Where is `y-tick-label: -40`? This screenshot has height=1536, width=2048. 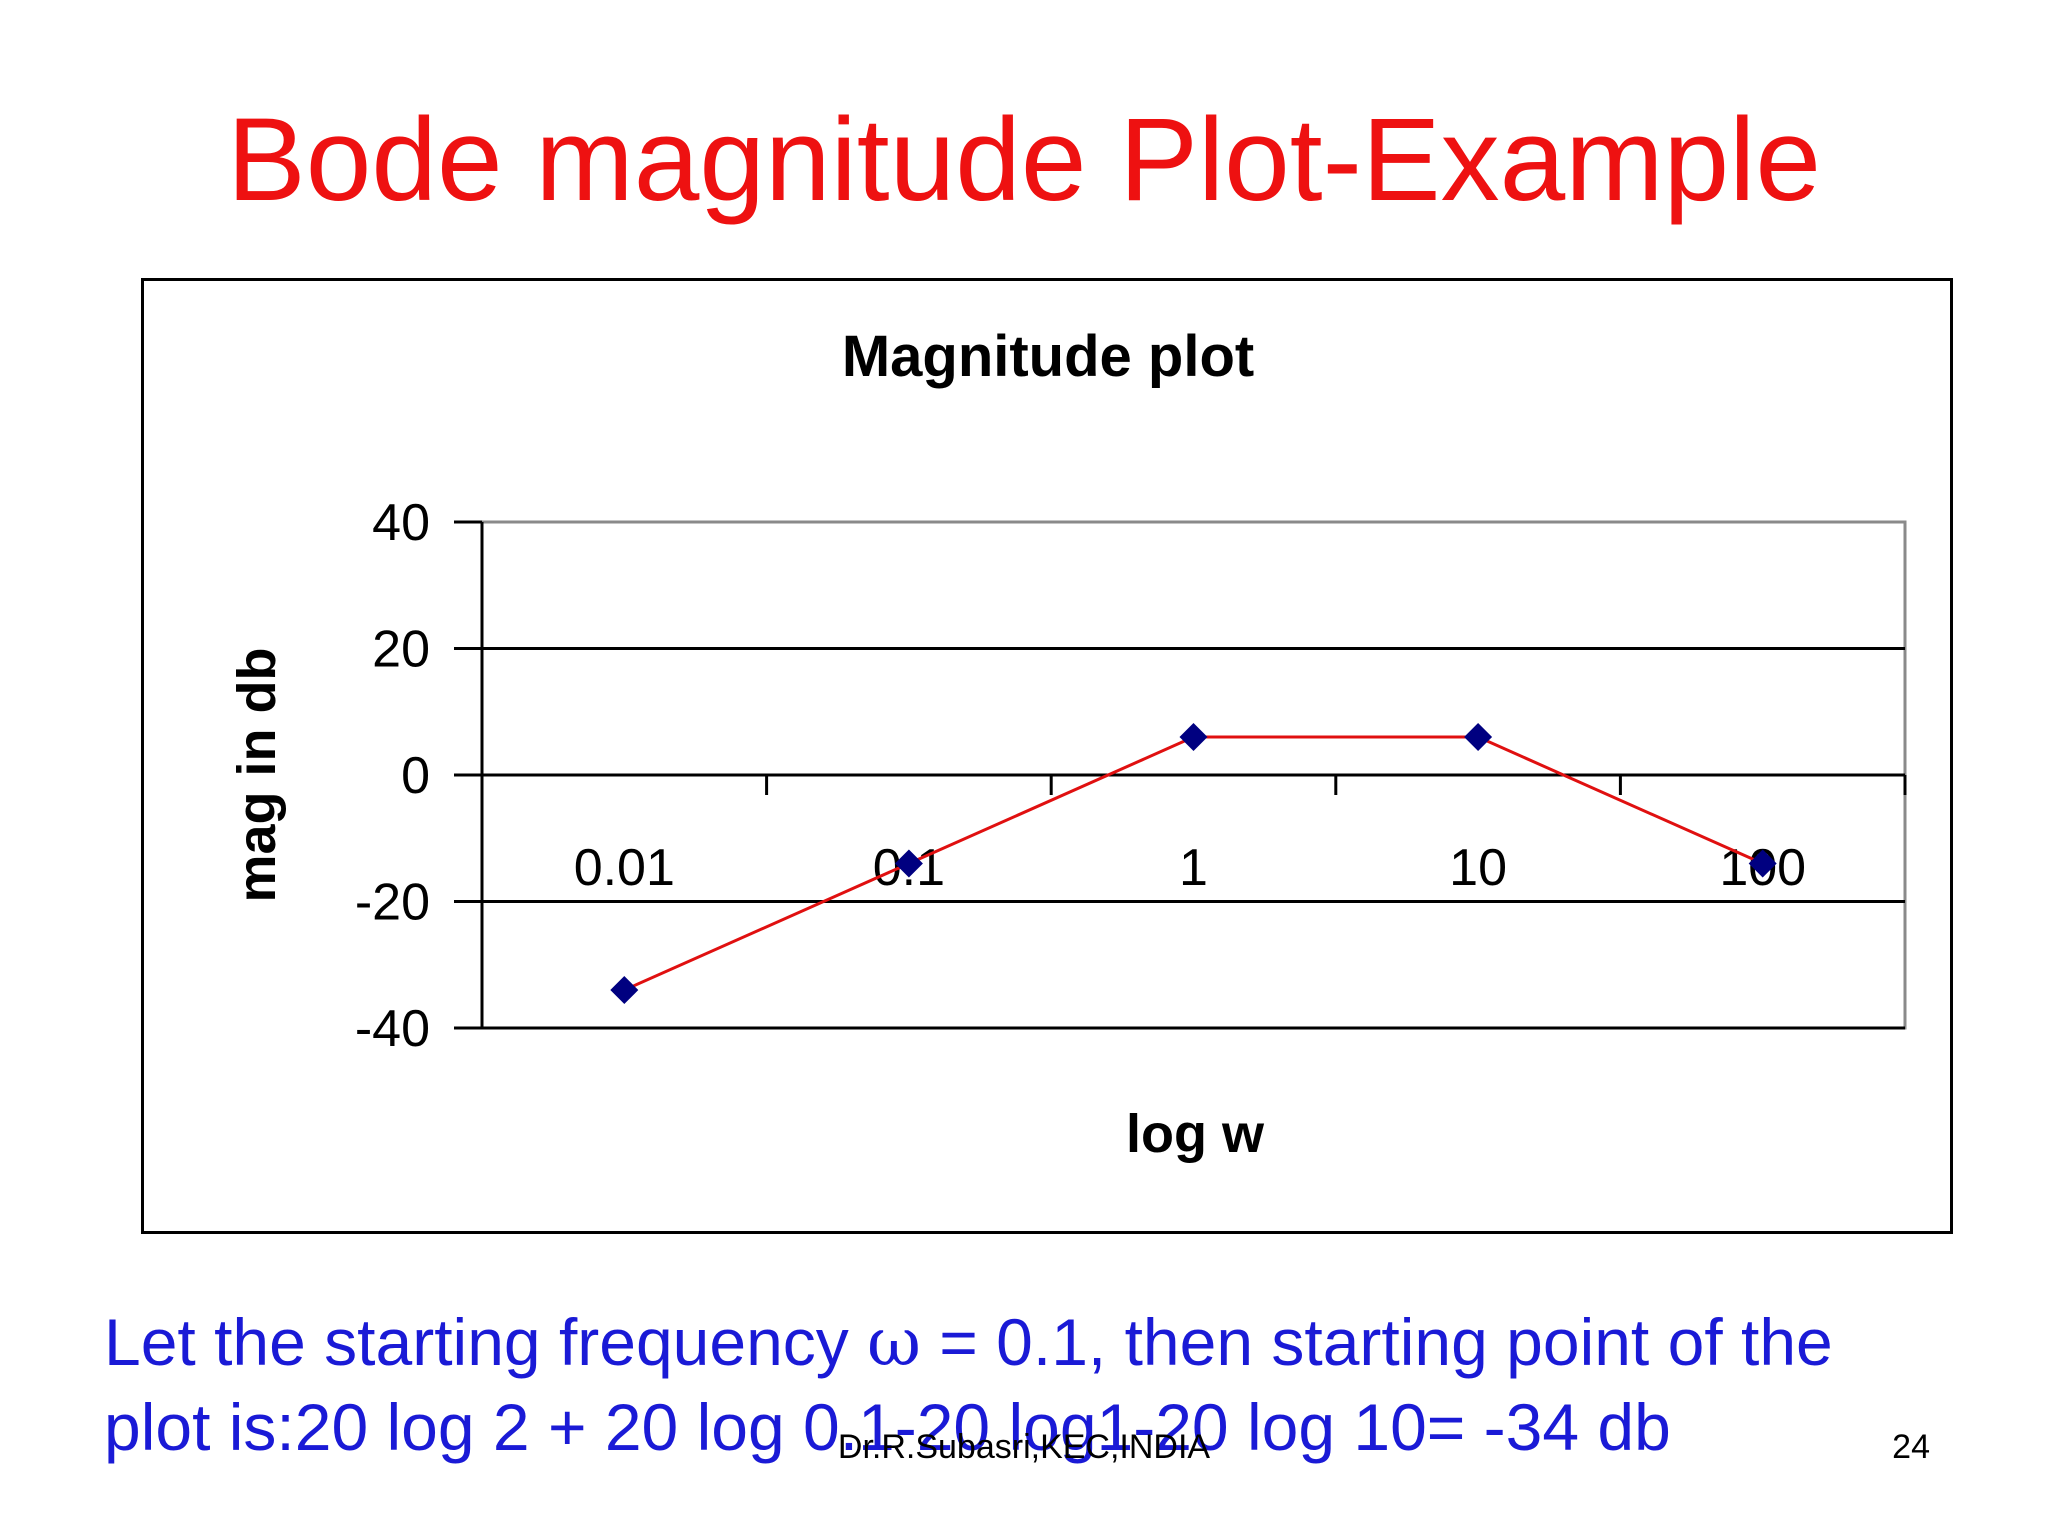
y-tick-label: -40 is located at coordinates (392, 1029).